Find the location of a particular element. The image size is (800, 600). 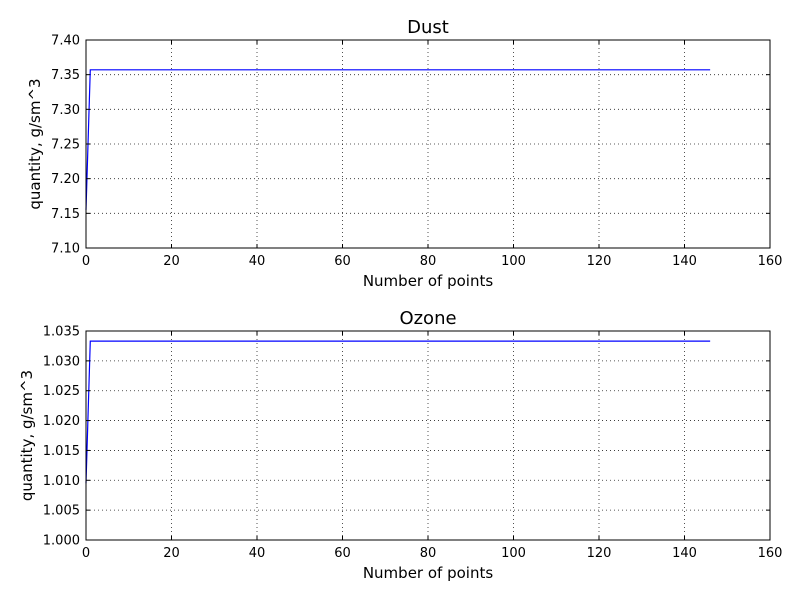

y-tick-label: 1.025 is located at coordinates (61, 391).